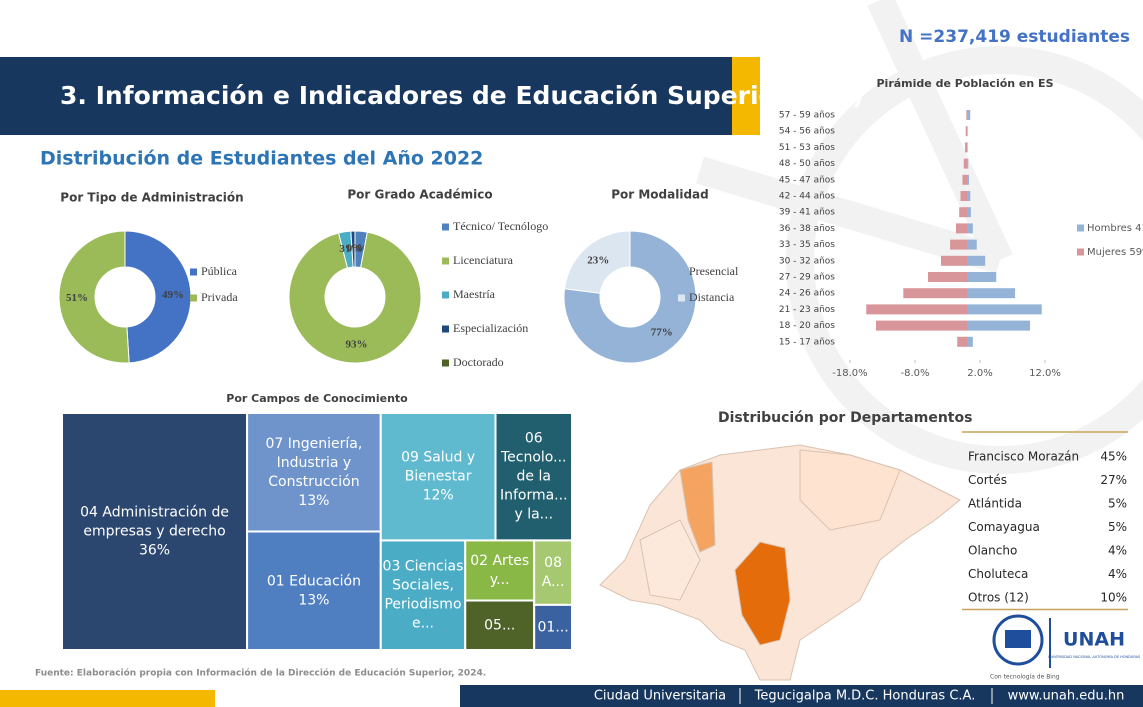 The image size is (1143, 707). What do you see at coordinates (1115, 228) in the screenshot?
I see `legend-label: Hombres 41%` at bounding box center [1115, 228].